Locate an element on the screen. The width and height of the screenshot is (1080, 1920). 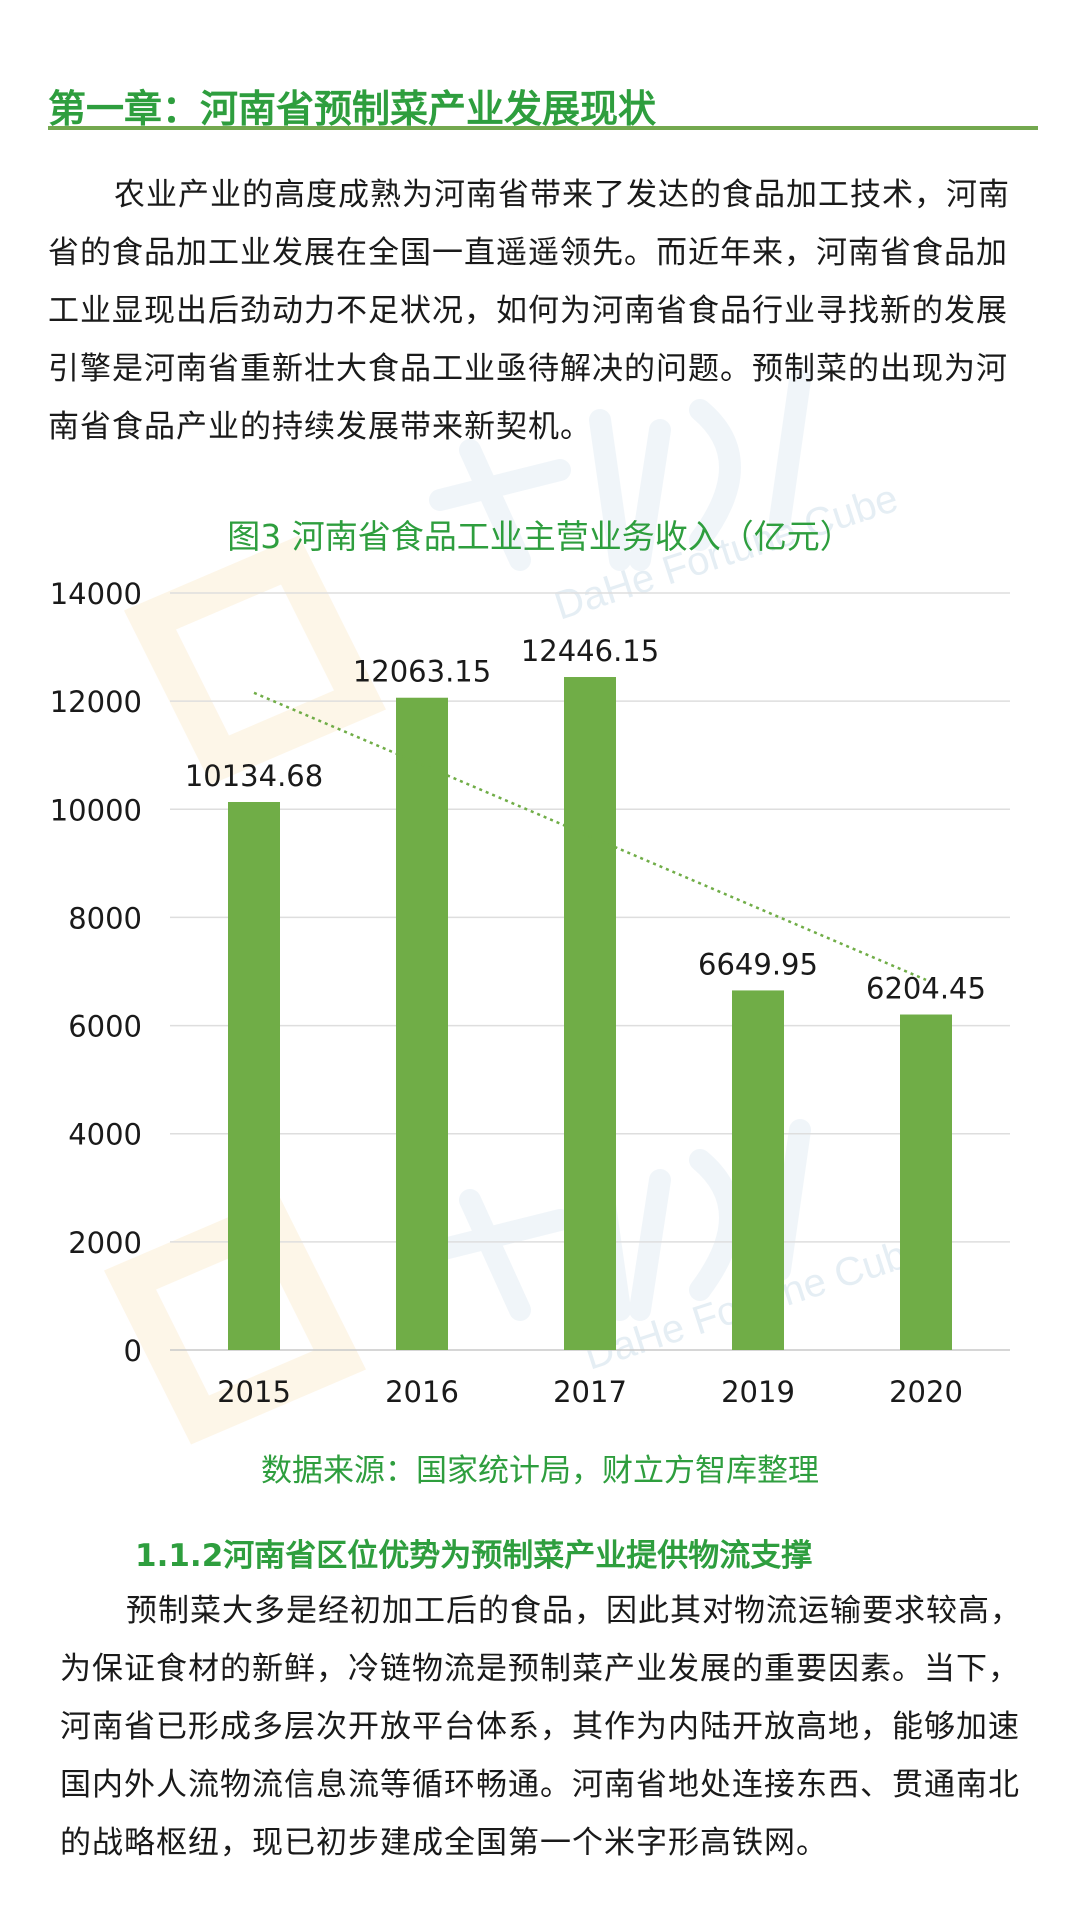
y-tick-label: 6000 is located at coordinates (105, 1027).